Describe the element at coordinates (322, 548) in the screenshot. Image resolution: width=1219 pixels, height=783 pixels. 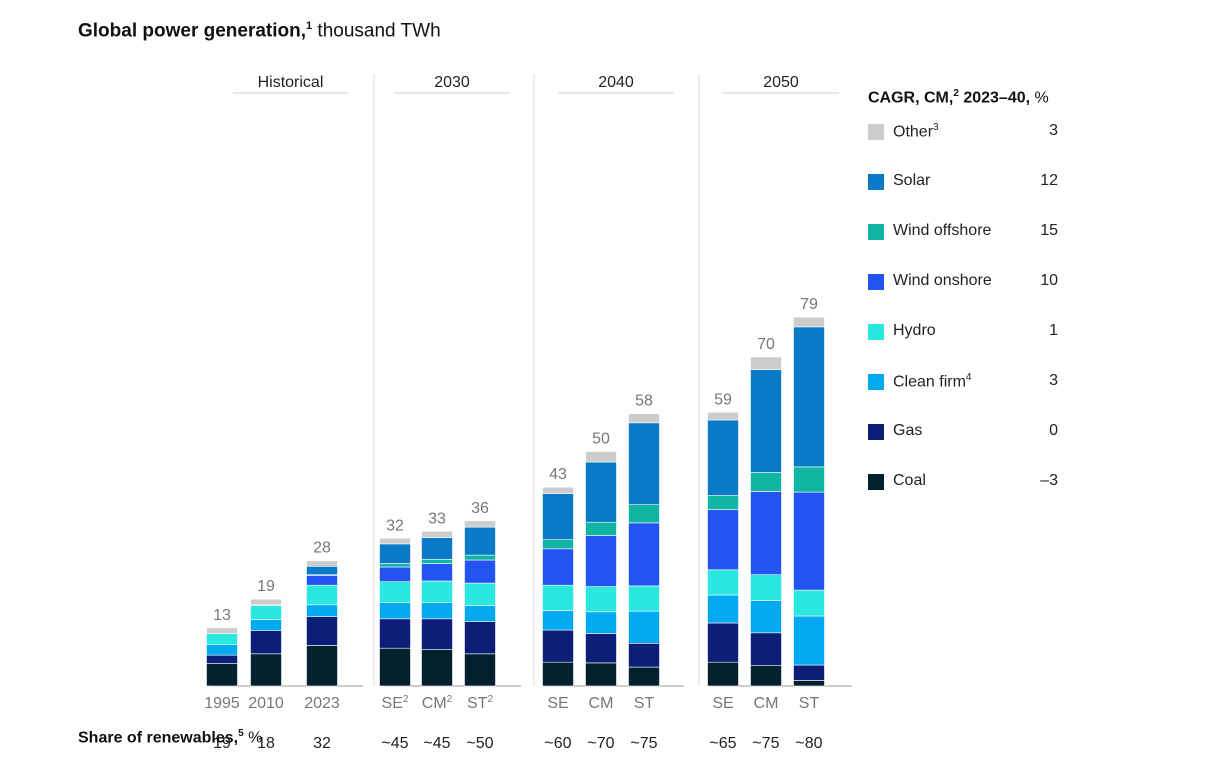
I see `total-label-historical-2023: 28` at that location.